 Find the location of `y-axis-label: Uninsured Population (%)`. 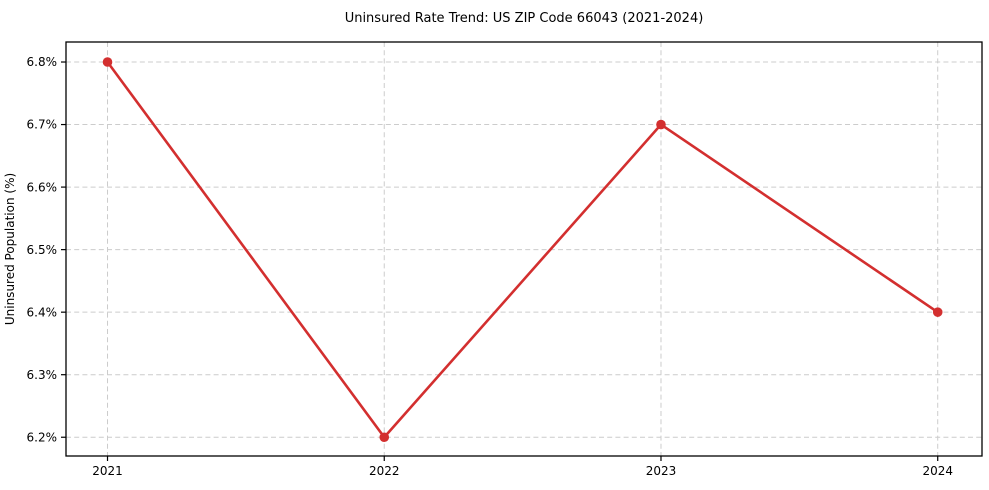

y-axis-label: Uninsured Population (%) is located at coordinates (10, 249).